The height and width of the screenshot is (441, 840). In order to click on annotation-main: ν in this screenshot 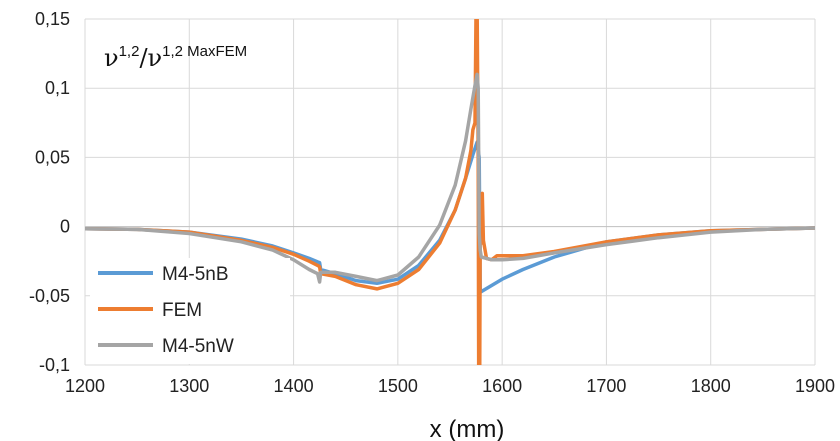, I will do `click(111, 58)`.